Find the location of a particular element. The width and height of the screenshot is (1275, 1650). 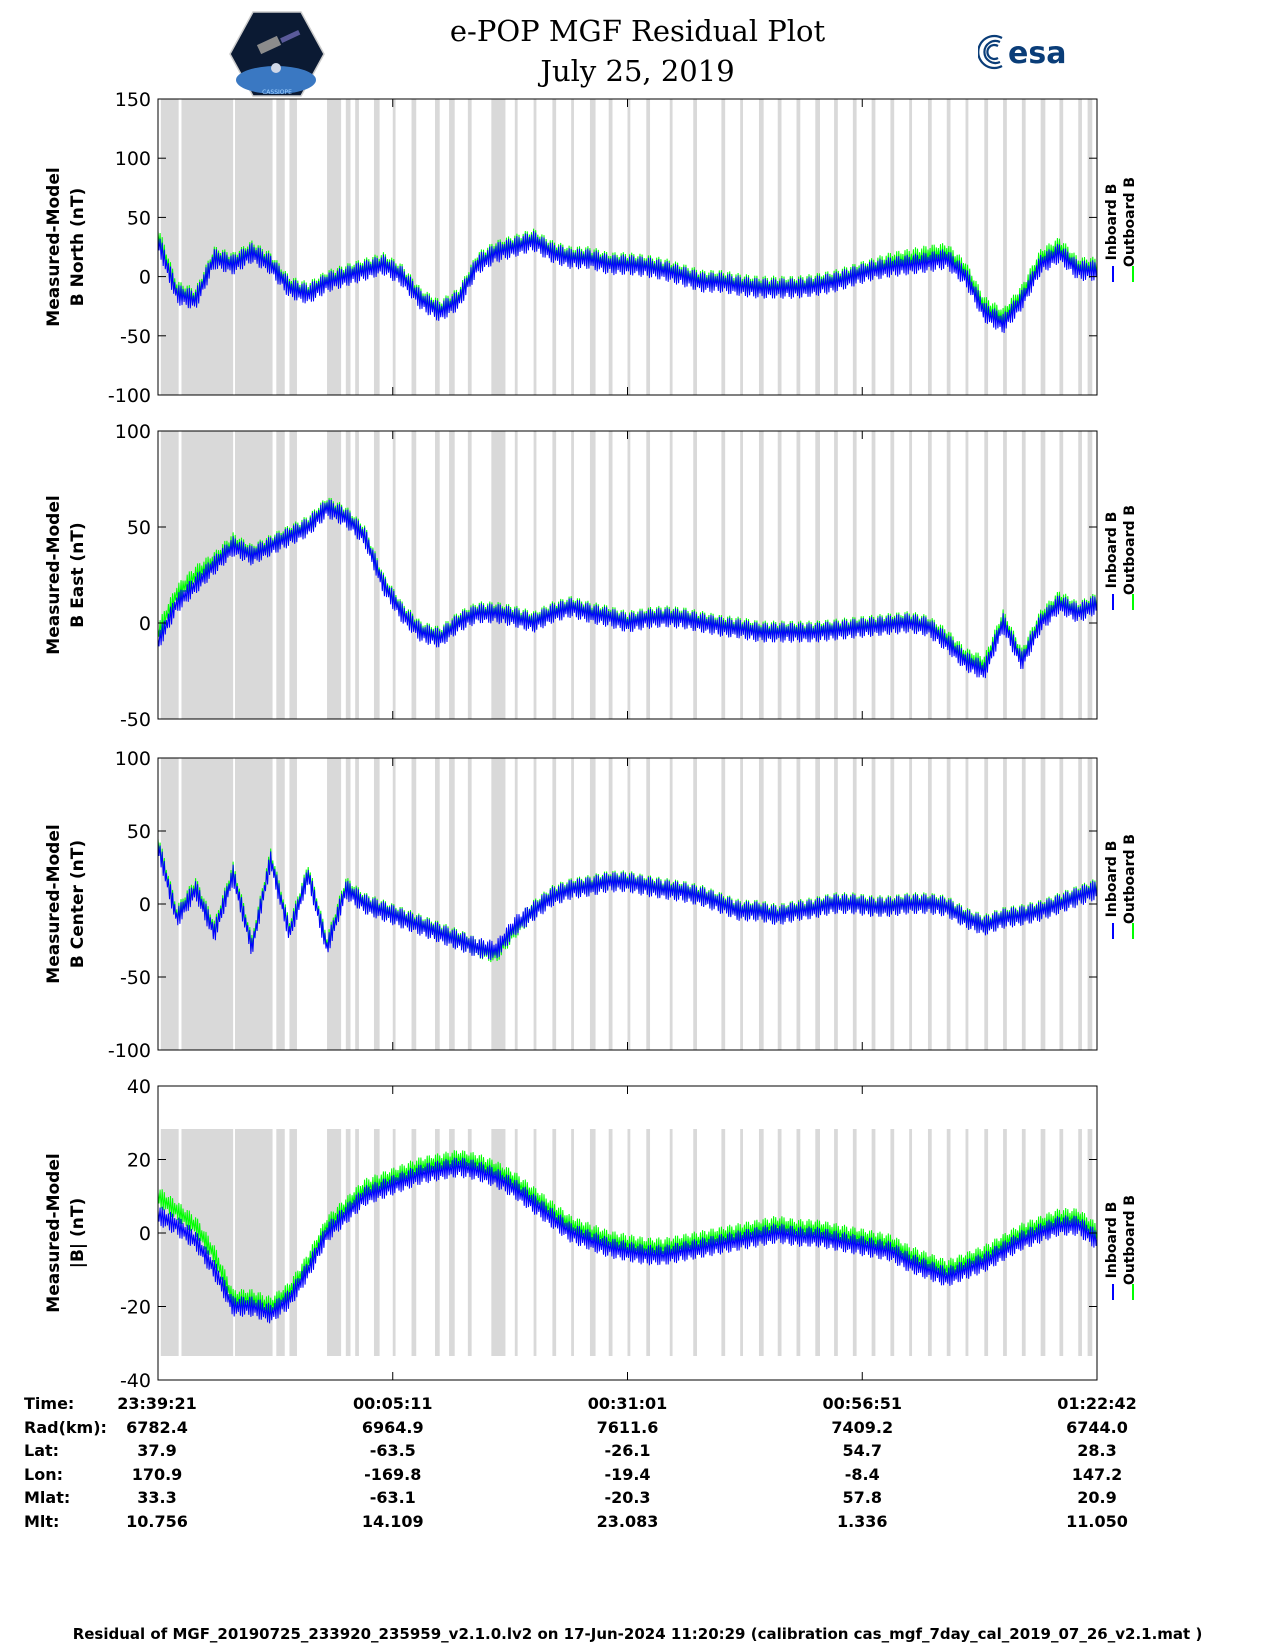

ephemeris-cell: 10.756 is located at coordinates (157, 1521).